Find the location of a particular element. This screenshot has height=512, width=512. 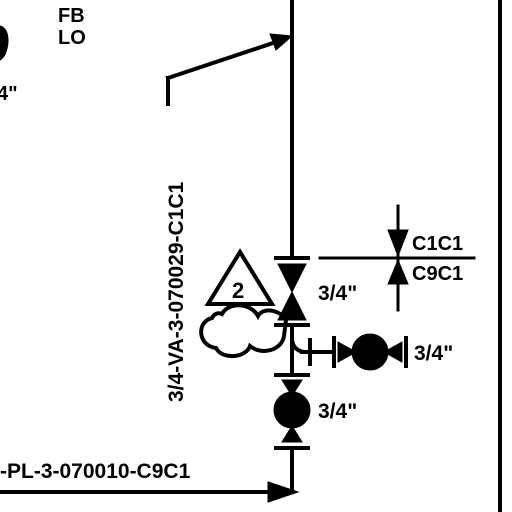

bottom-valve-size: 3/4" is located at coordinates (337, 411).